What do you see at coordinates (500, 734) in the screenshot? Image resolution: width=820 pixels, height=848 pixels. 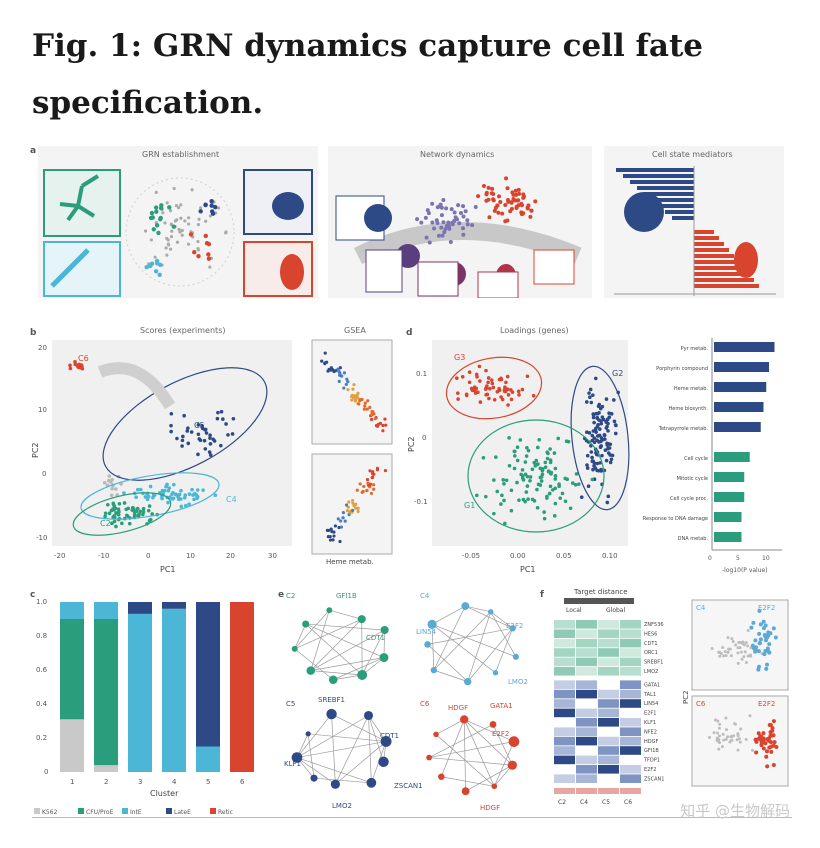 I see `net-e2f2b-label: E2F2` at bounding box center [500, 734].